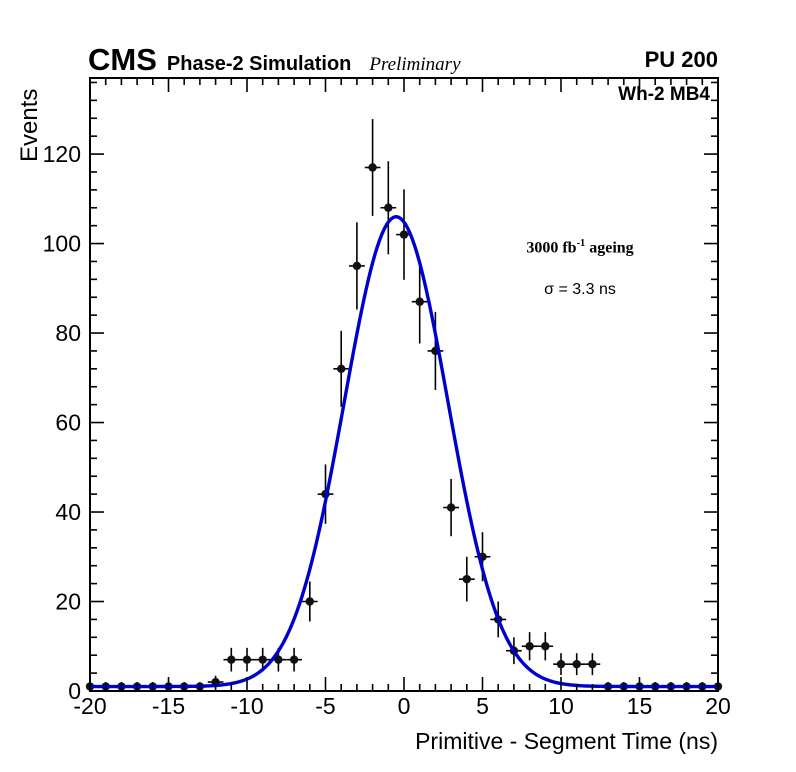  What do you see at coordinates (609, 248) in the screenshot?
I see `lumi-suffix: ageing` at bounding box center [609, 248].